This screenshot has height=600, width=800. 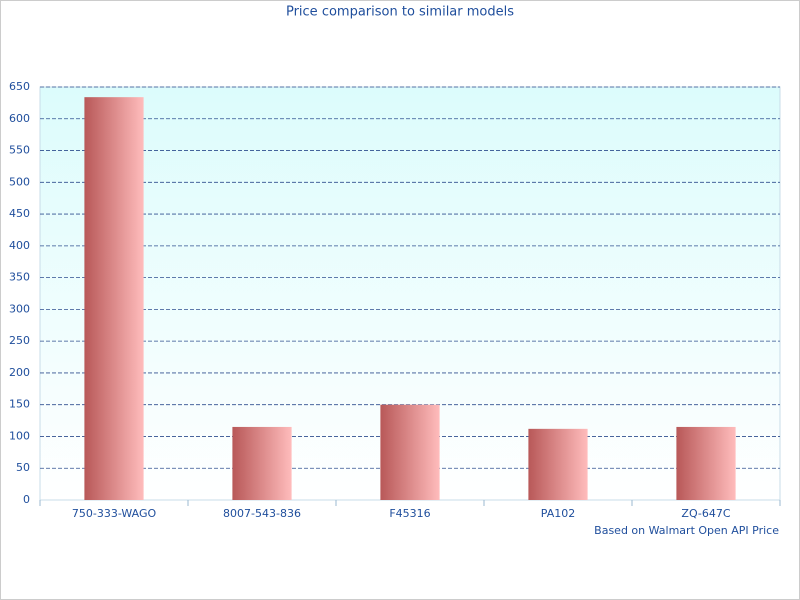 What do you see at coordinates (19, 213) in the screenshot?
I see `y-tick-label: 450` at bounding box center [19, 213].